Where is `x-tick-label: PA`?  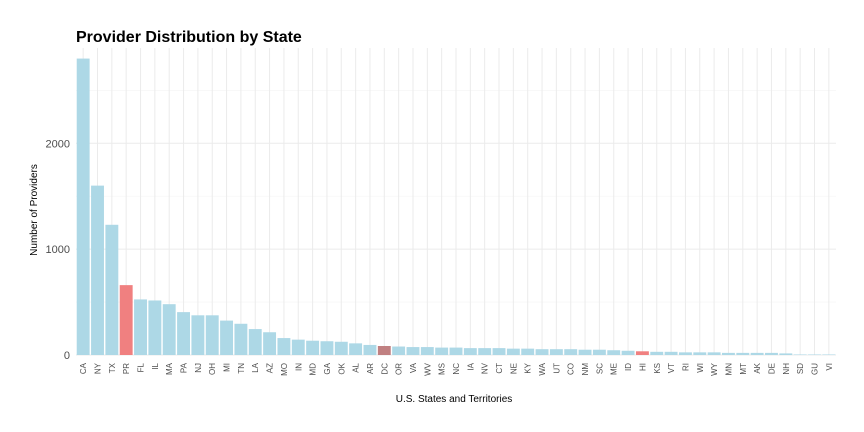 x-tick-label: PA is located at coordinates (184, 367).